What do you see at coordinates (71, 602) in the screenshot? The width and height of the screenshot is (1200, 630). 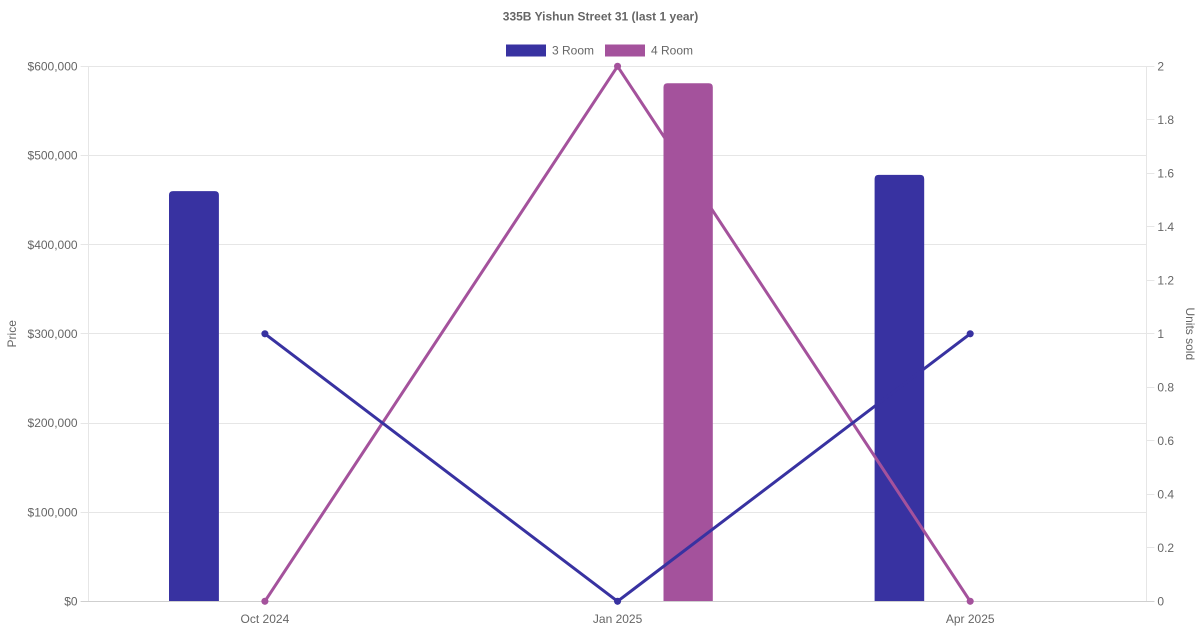 I see `svg-text: $0` at bounding box center [71, 602].